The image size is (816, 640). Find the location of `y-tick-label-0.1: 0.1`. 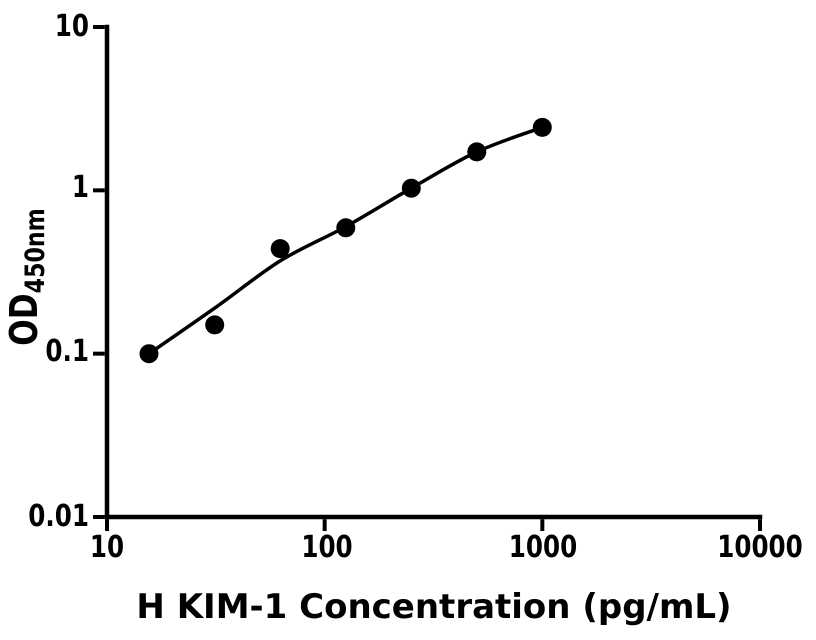

y-tick-label-0.1: 0.1 is located at coordinates (67, 351).